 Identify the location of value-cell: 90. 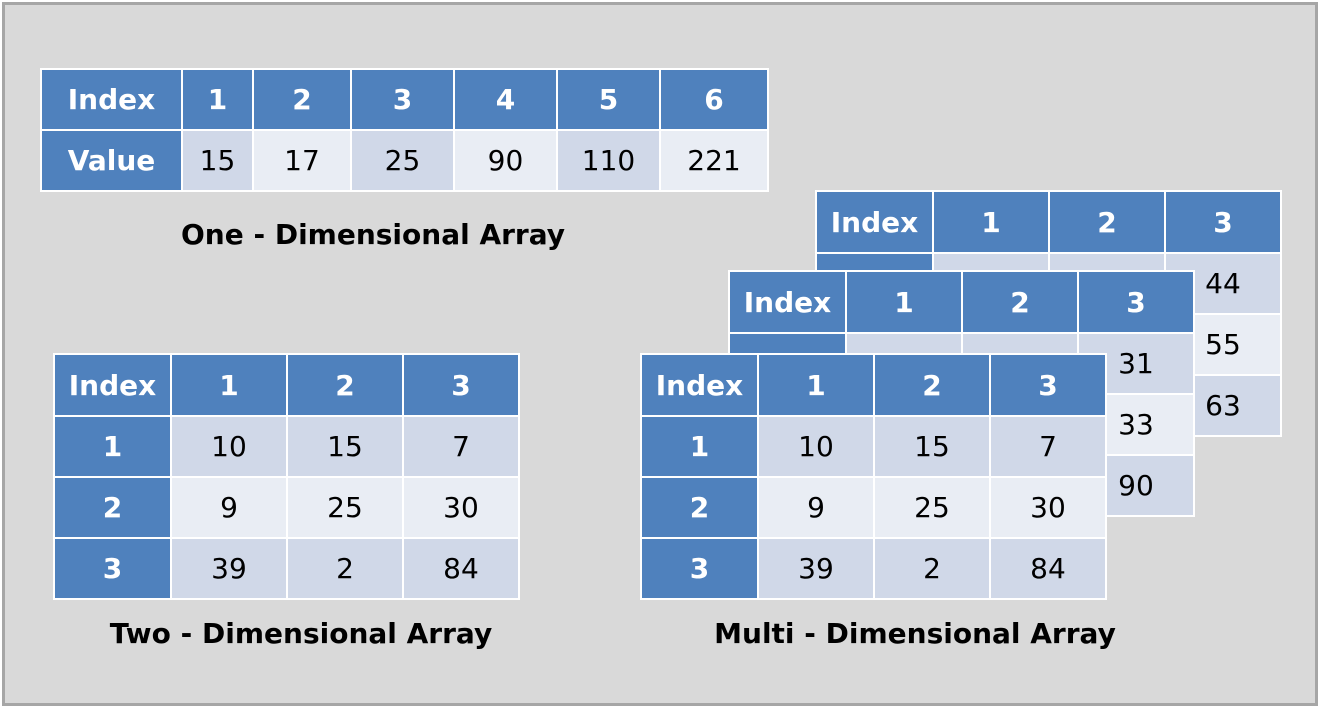
(505, 160).